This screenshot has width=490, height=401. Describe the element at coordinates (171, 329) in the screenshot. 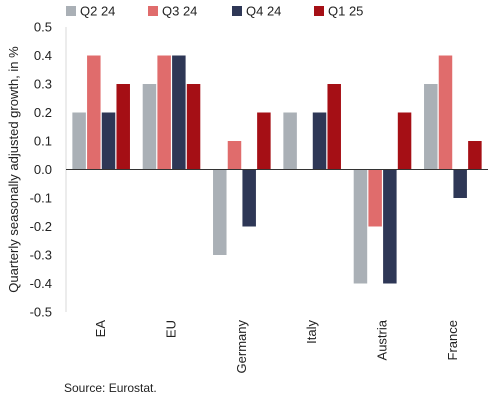

I see `category-label: EU` at that location.